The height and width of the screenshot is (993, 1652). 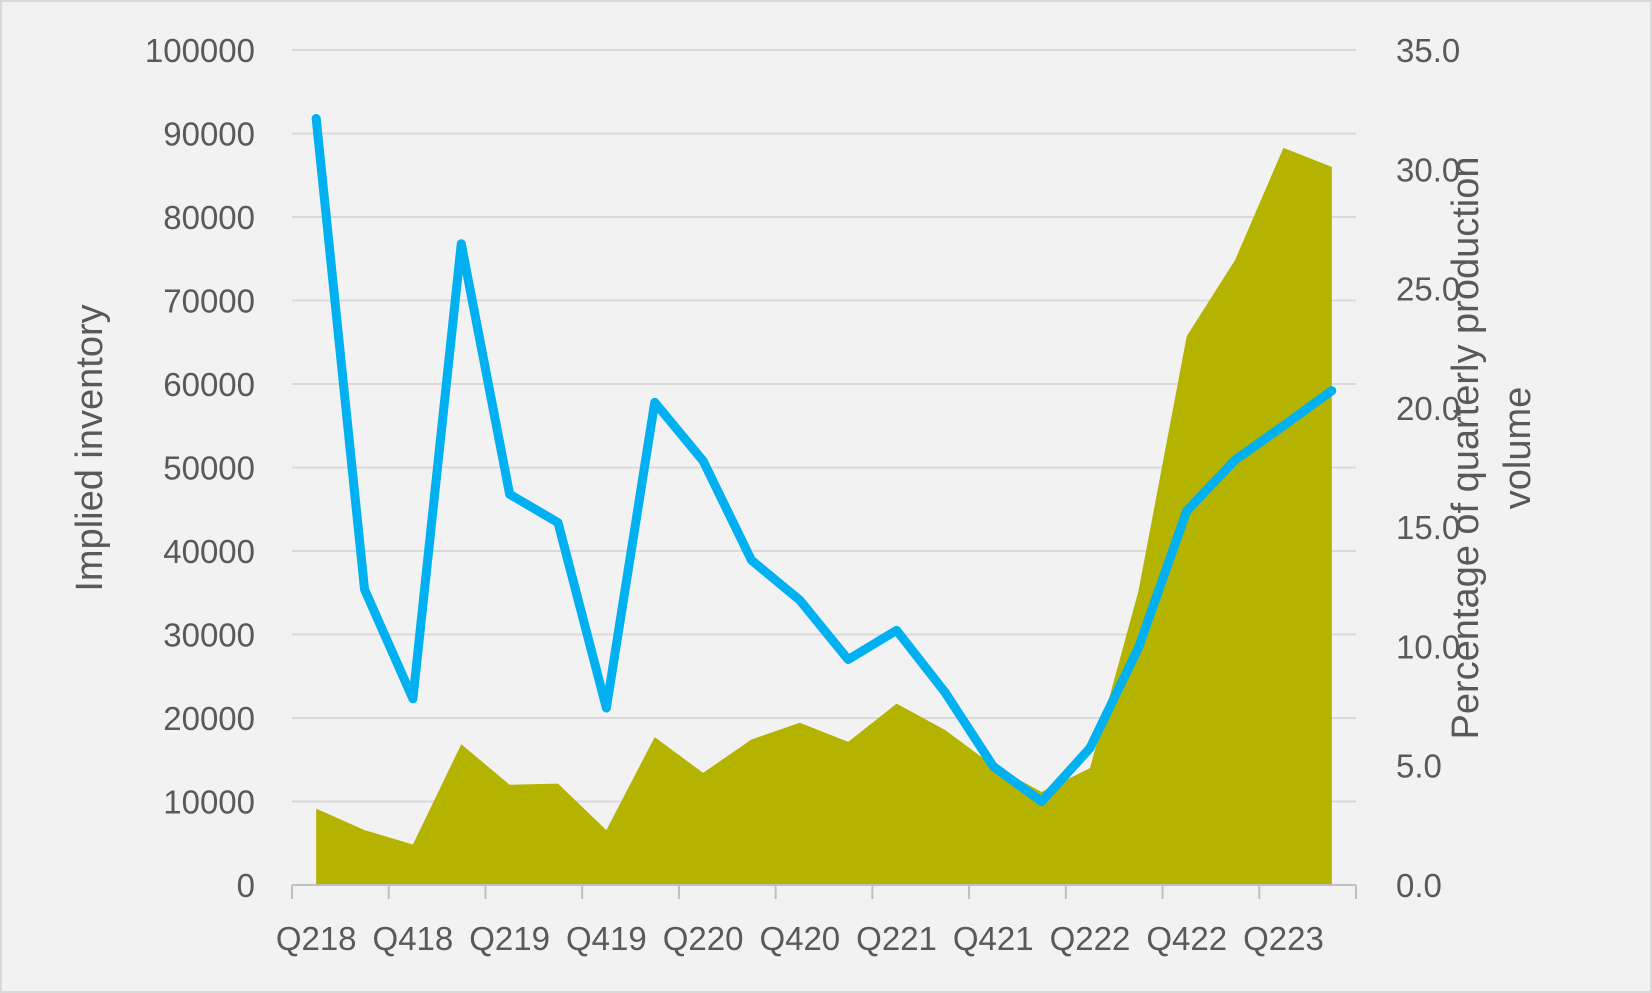 What do you see at coordinates (1186, 938) in the screenshot?
I see `x-tick-label: Q422` at bounding box center [1186, 938].